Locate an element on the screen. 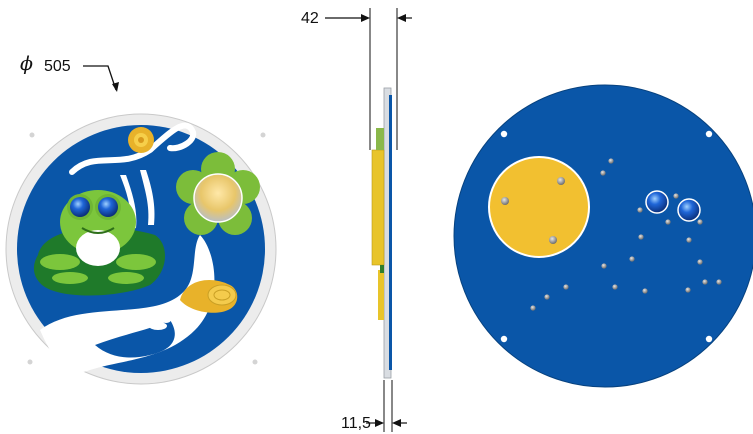  frog-icon is located at coordinates (98, 237).